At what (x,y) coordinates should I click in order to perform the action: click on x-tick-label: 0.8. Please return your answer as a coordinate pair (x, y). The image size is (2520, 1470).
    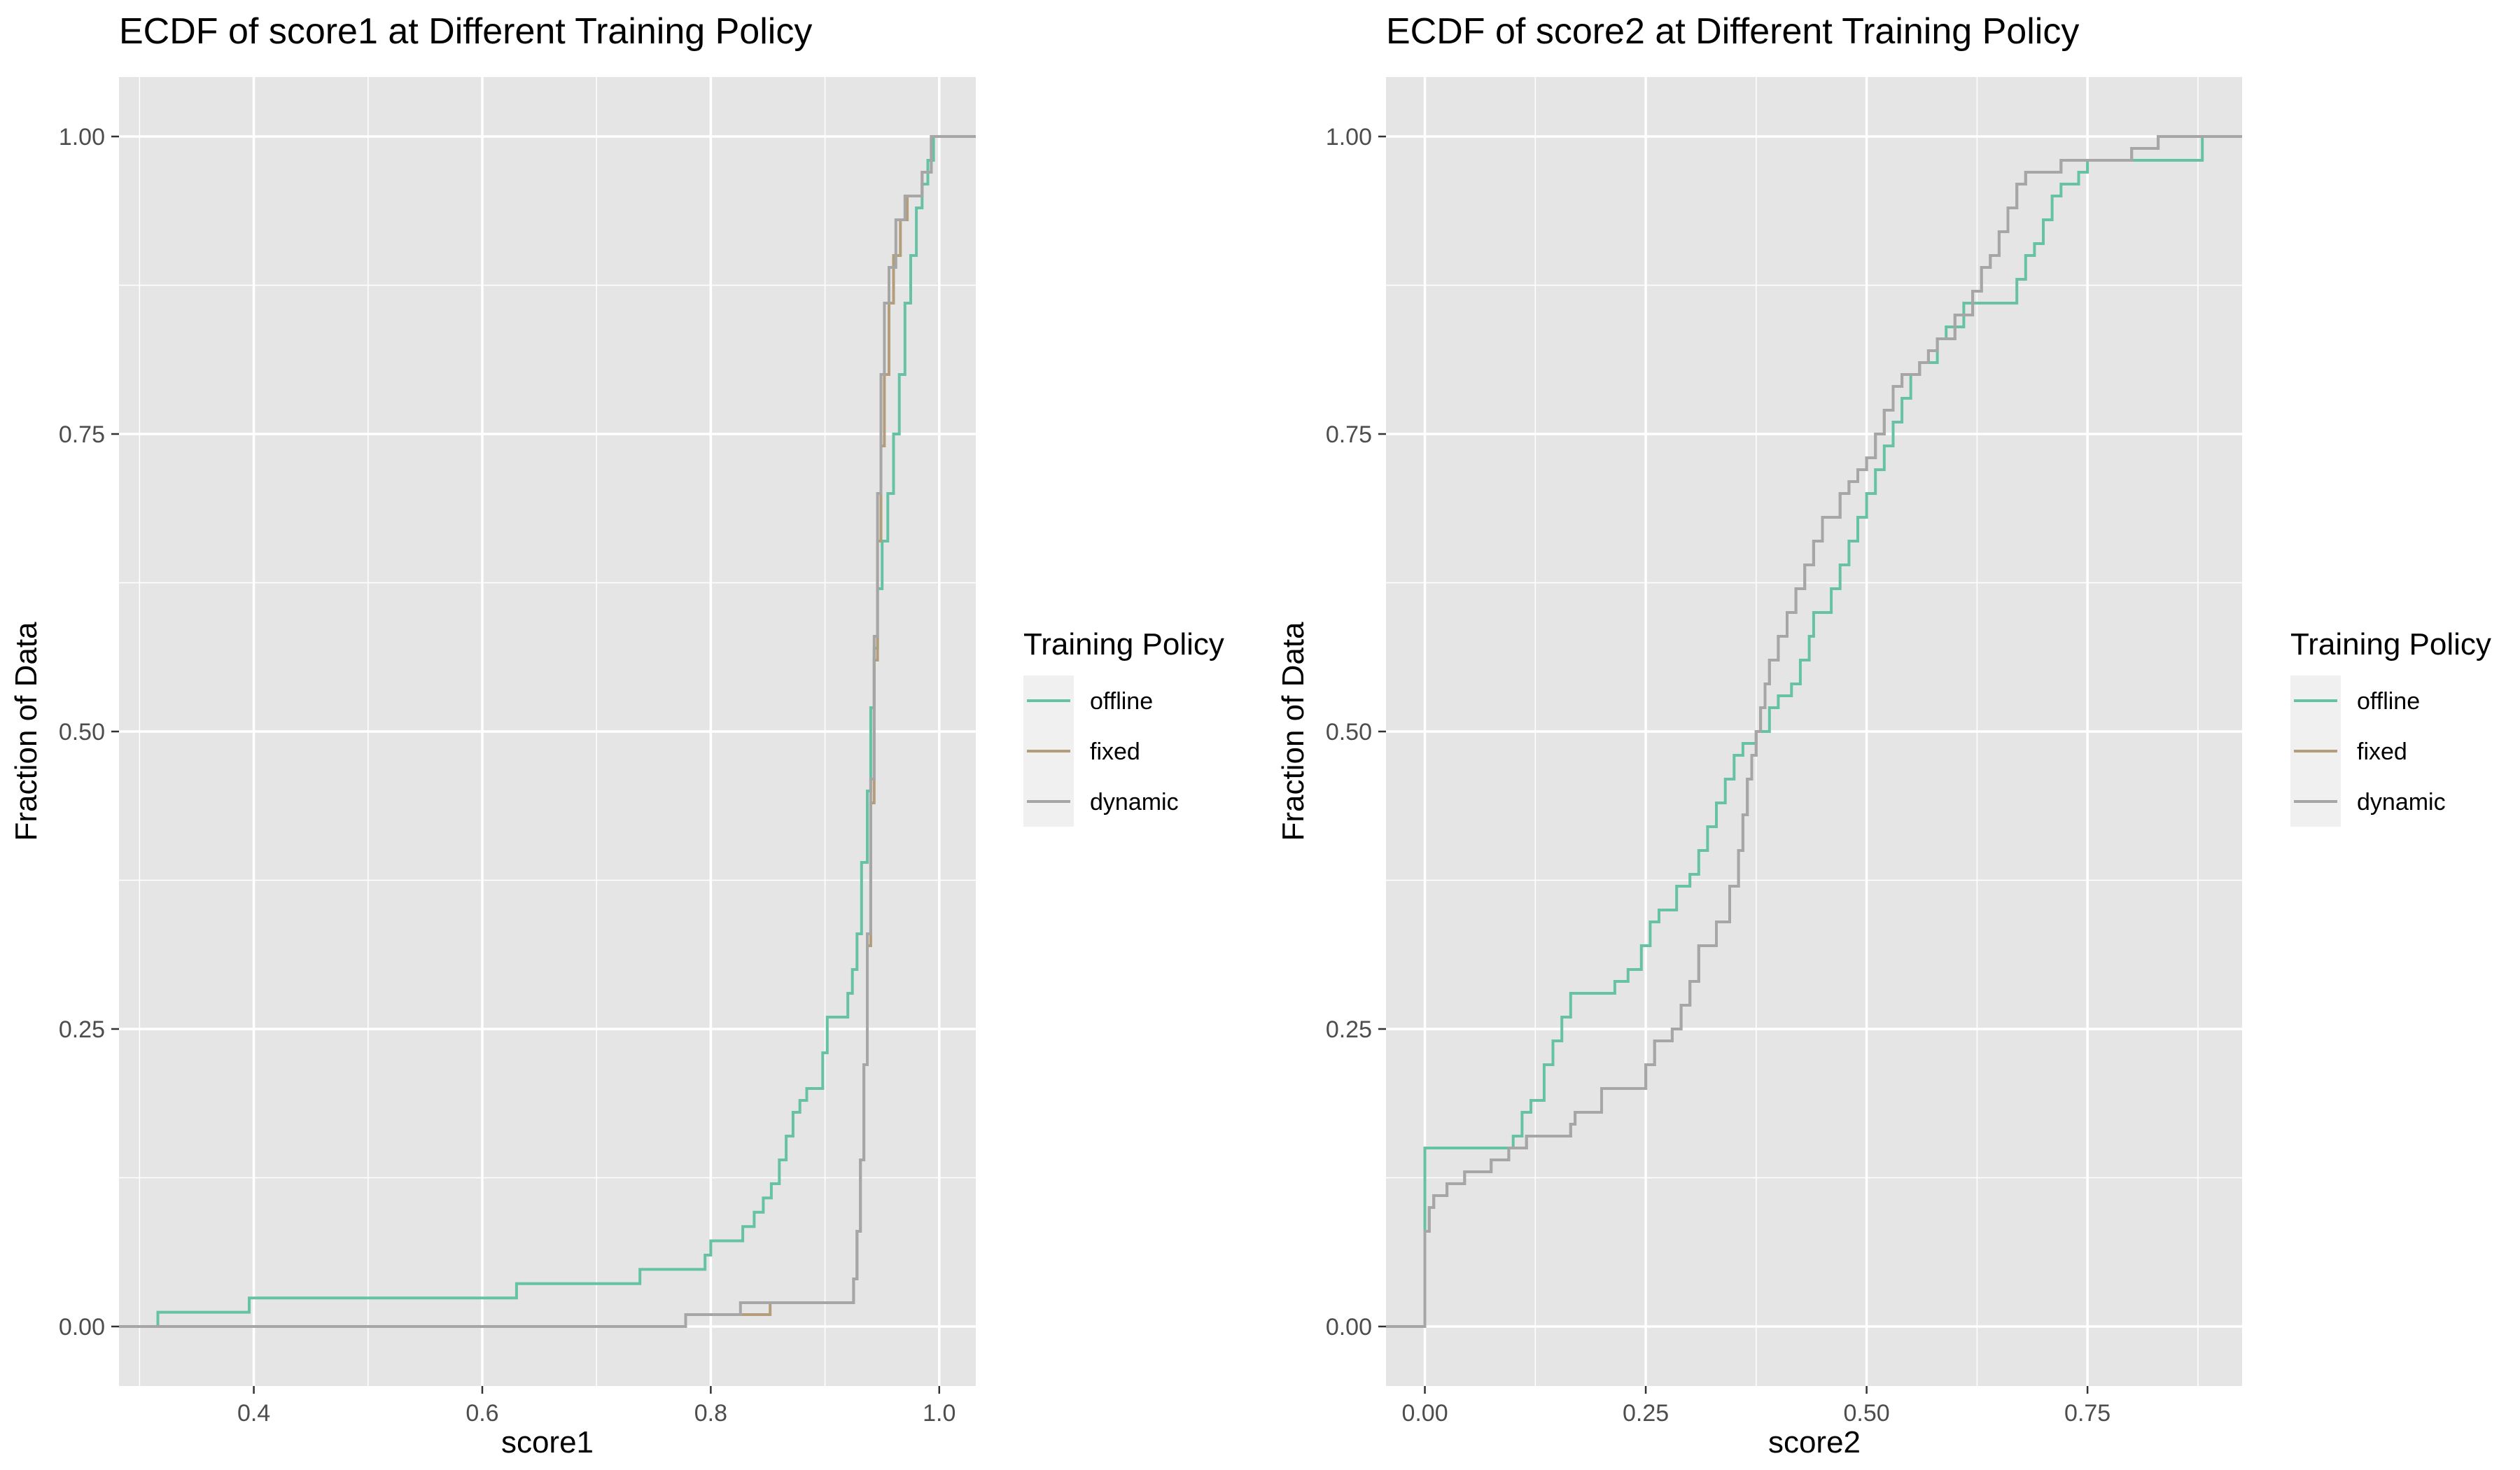
    Looking at the image, I should click on (710, 1413).